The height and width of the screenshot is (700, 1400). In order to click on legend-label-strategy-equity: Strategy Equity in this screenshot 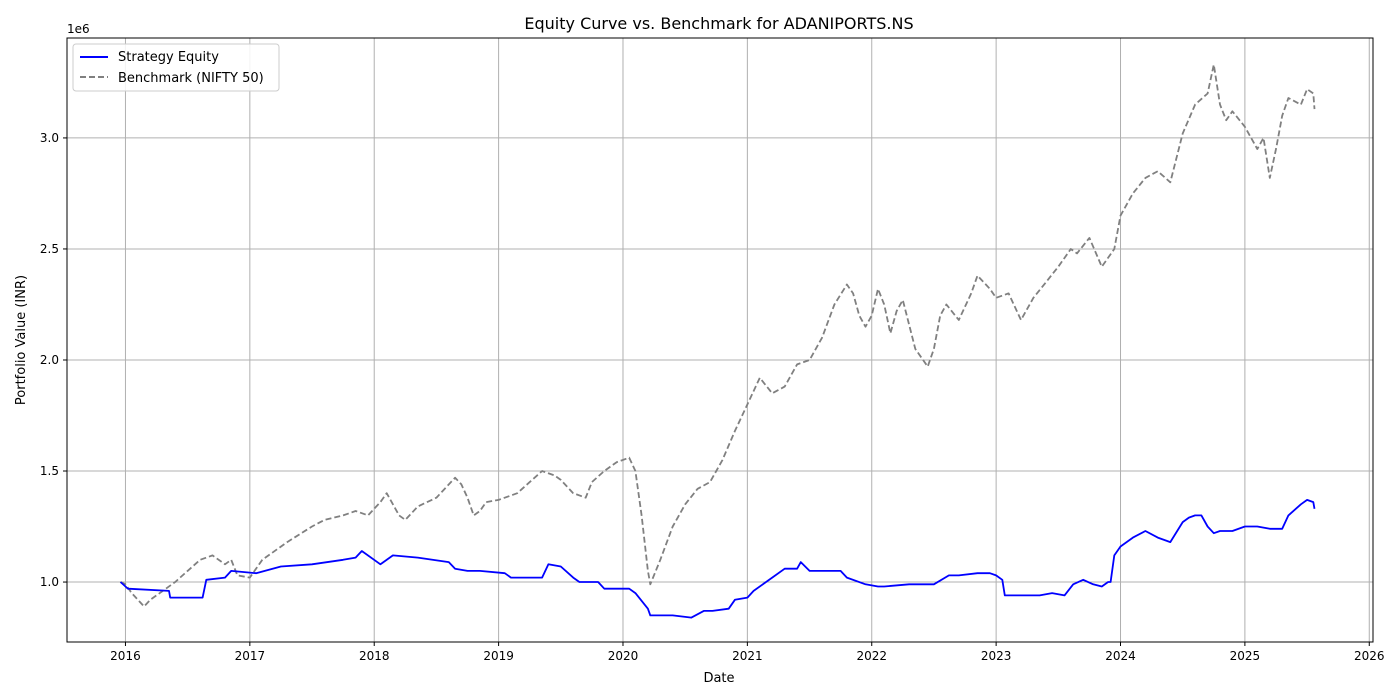, I will do `click(168, 57)`.